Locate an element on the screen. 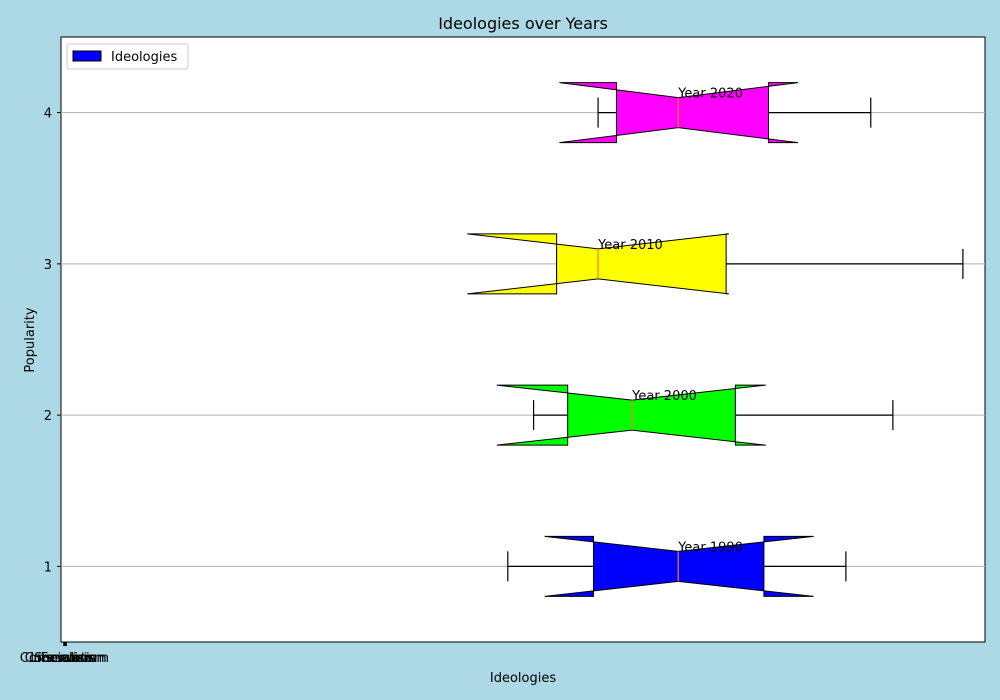 Image resolution: width=1000 pixels, height=700 pixels. x-tick-label-1: Conservatism is located at coordinates (64, 658).